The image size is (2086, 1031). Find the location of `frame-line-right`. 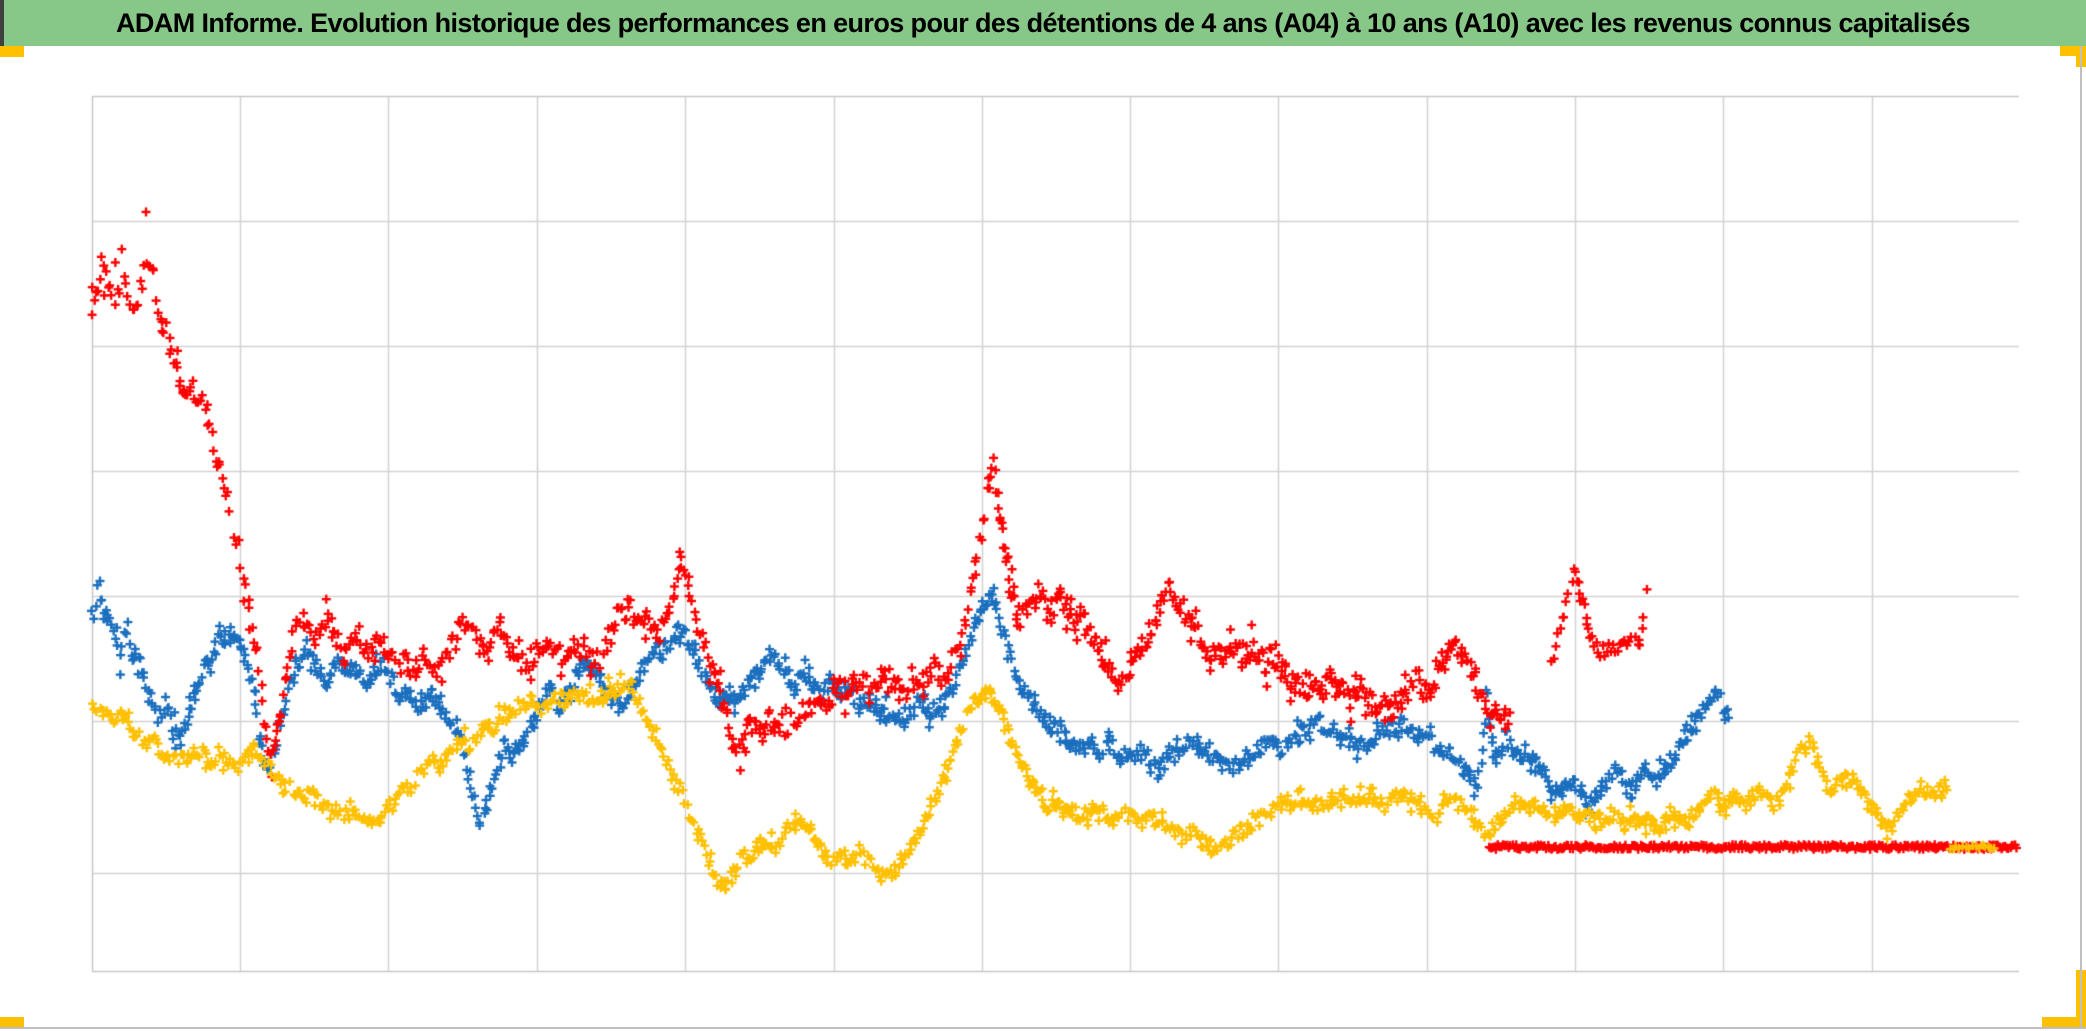

frame-line-right is located at coordinates (2081, 537).